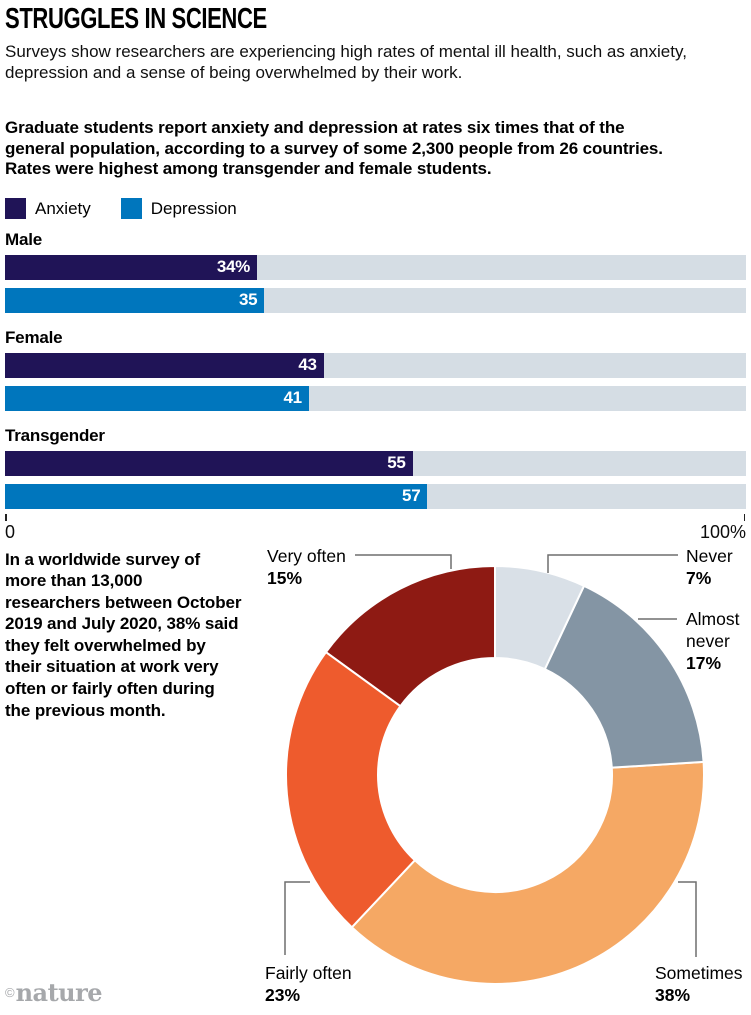 The width and height of the screenshot is (751, 1015). What do you see at coordinates (136, 19) in the screenshot?
I see `page-title: STRUGGLES IN SCIENCE` at bounding box center [136, 19].